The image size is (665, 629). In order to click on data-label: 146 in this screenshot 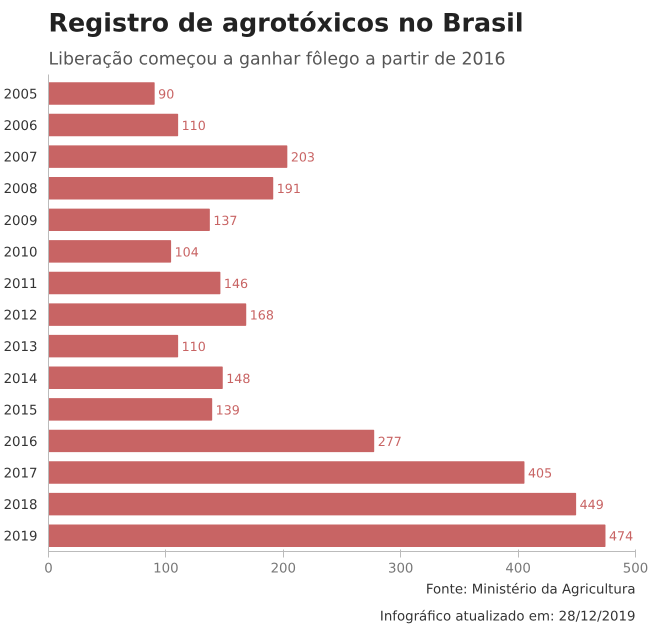, I will do `click(236, 283)`.